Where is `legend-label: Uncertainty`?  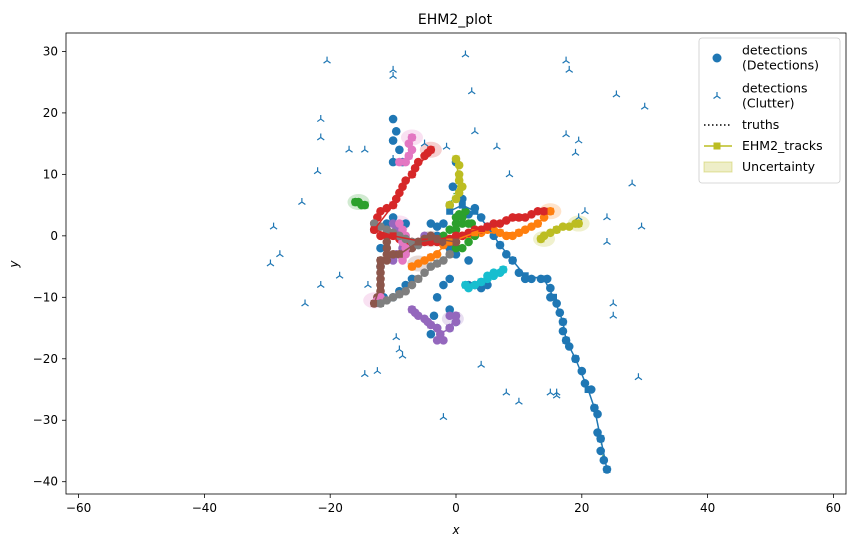
legend-label: Uncertainty is located at coordinates (779, 166).